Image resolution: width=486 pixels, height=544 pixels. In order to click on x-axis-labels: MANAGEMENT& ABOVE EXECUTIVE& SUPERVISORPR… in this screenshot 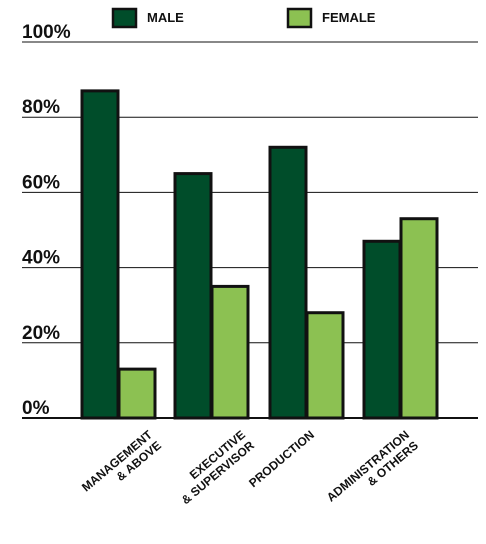, I will do `click(250, 467)`.